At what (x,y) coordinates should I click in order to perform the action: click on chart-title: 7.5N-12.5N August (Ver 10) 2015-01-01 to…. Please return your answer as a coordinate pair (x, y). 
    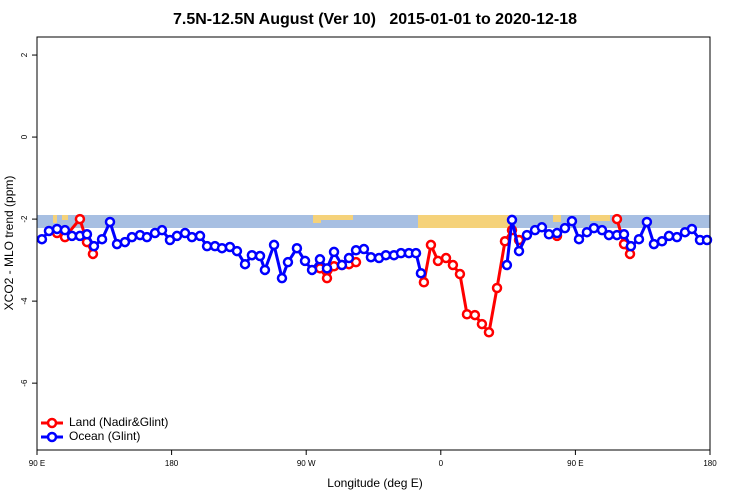
    Looking at the image, I should click on (375, 19).